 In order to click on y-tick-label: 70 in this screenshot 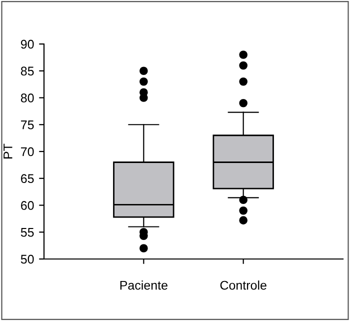, I will do `click(27, 151)`.